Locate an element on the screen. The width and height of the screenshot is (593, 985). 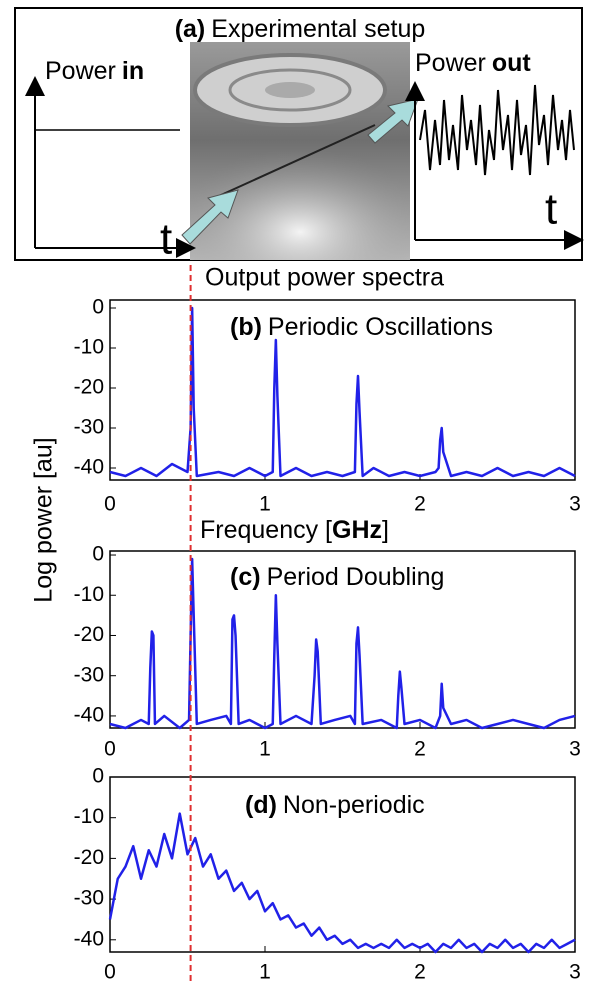
panel-name: Periodic Oscillations is located at coordinates (380, 327).